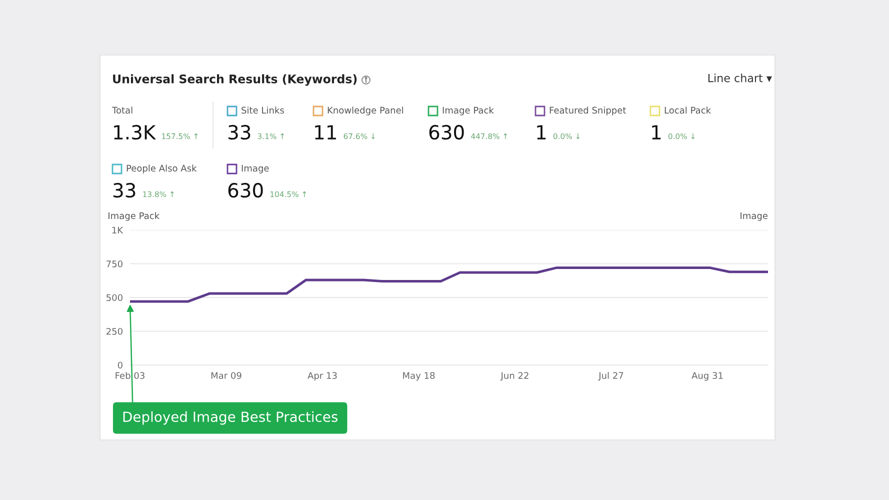 This screenshot has height=500, width=889. Describe the element at coordinates (226, 375) in the screenshot. I see `x-tick-label: Mar 09` at that location.